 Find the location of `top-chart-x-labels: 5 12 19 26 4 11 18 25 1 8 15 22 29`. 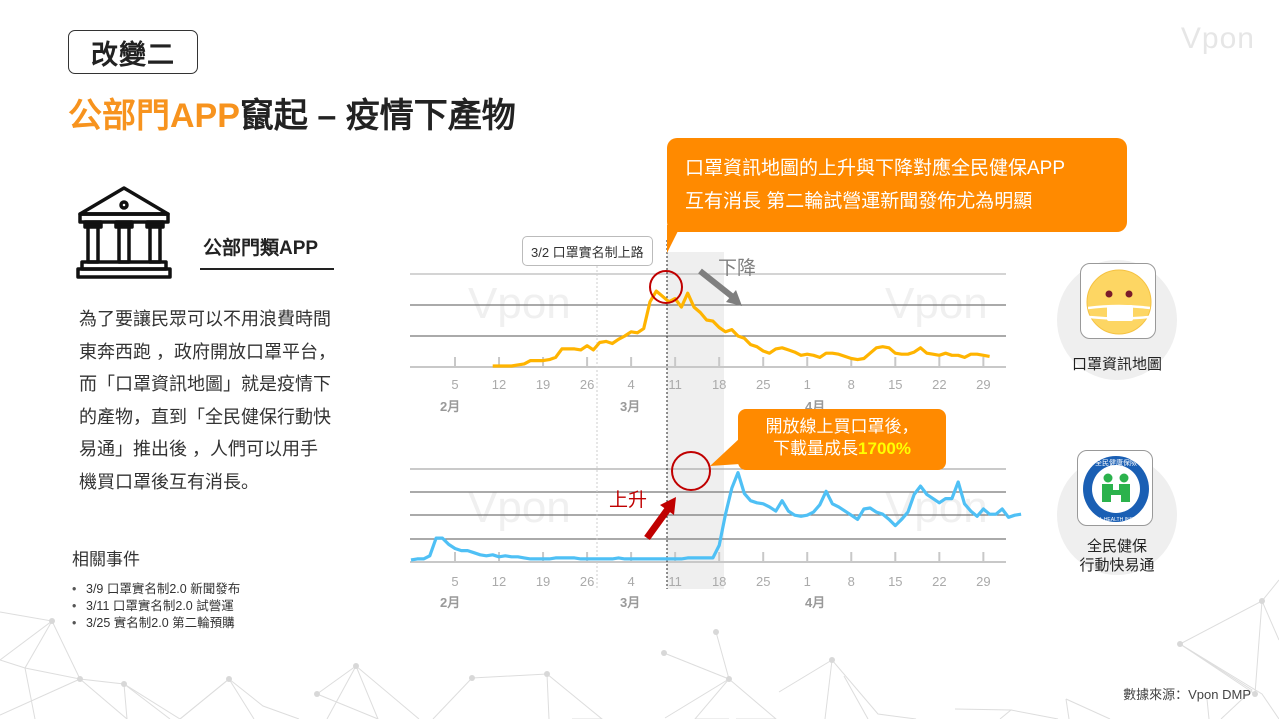

top-chart-x-labels: 5 12 19 26 4 11 18 25 1 8 15 22 29 is located at coordinates (720, 384).